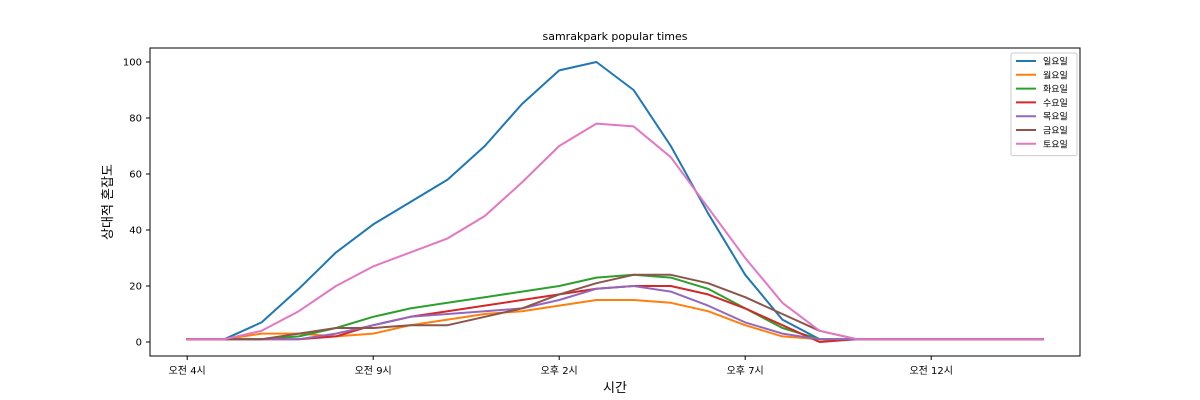 The image size is (1200, 400). Describe the element at coordinates (1055, 144) in the screenshot. I see `legend-label-7: 토요일` at that location.